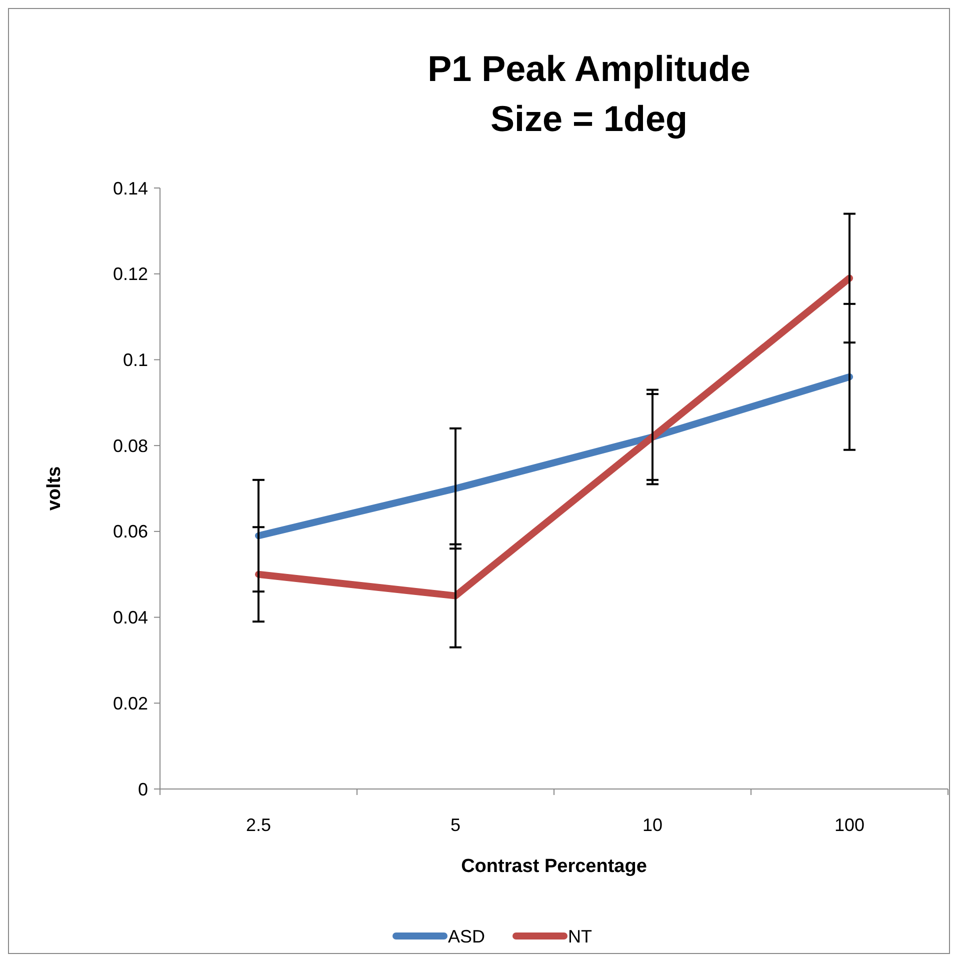 This screenshot has width=958, height=962. What do you see at coordinates (849, 825) in the screenshot?
I see `x-tick-label: 100` at bounding box center [849, 825].